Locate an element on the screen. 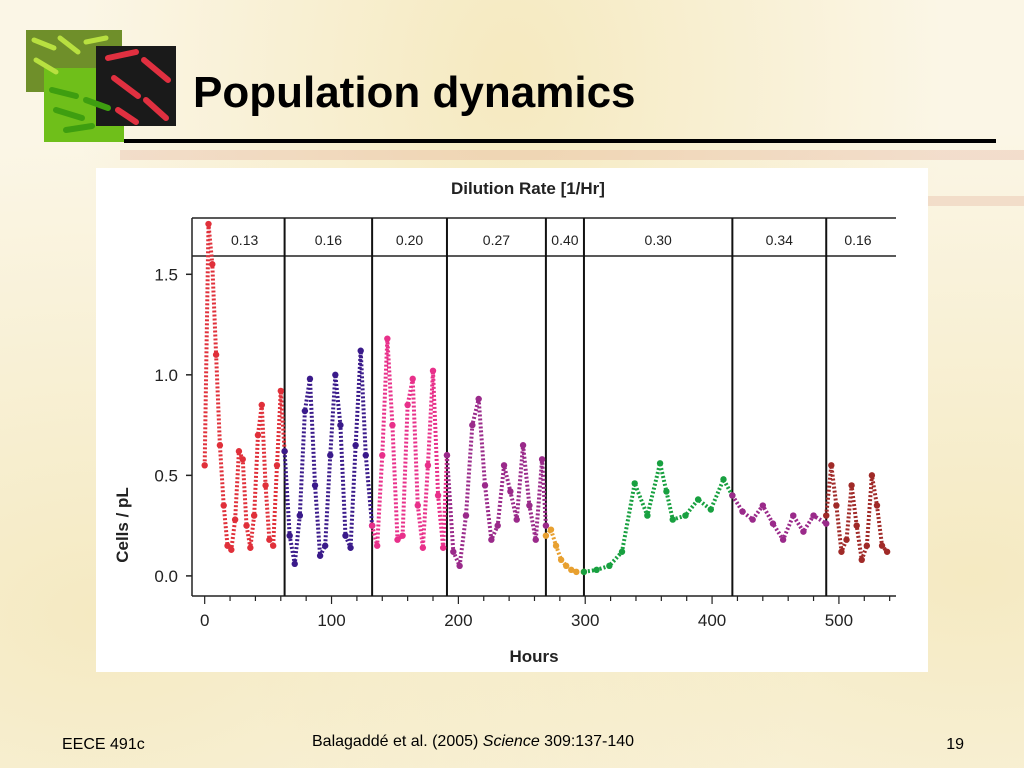  background-stripe is located at coordinates (572, 155).